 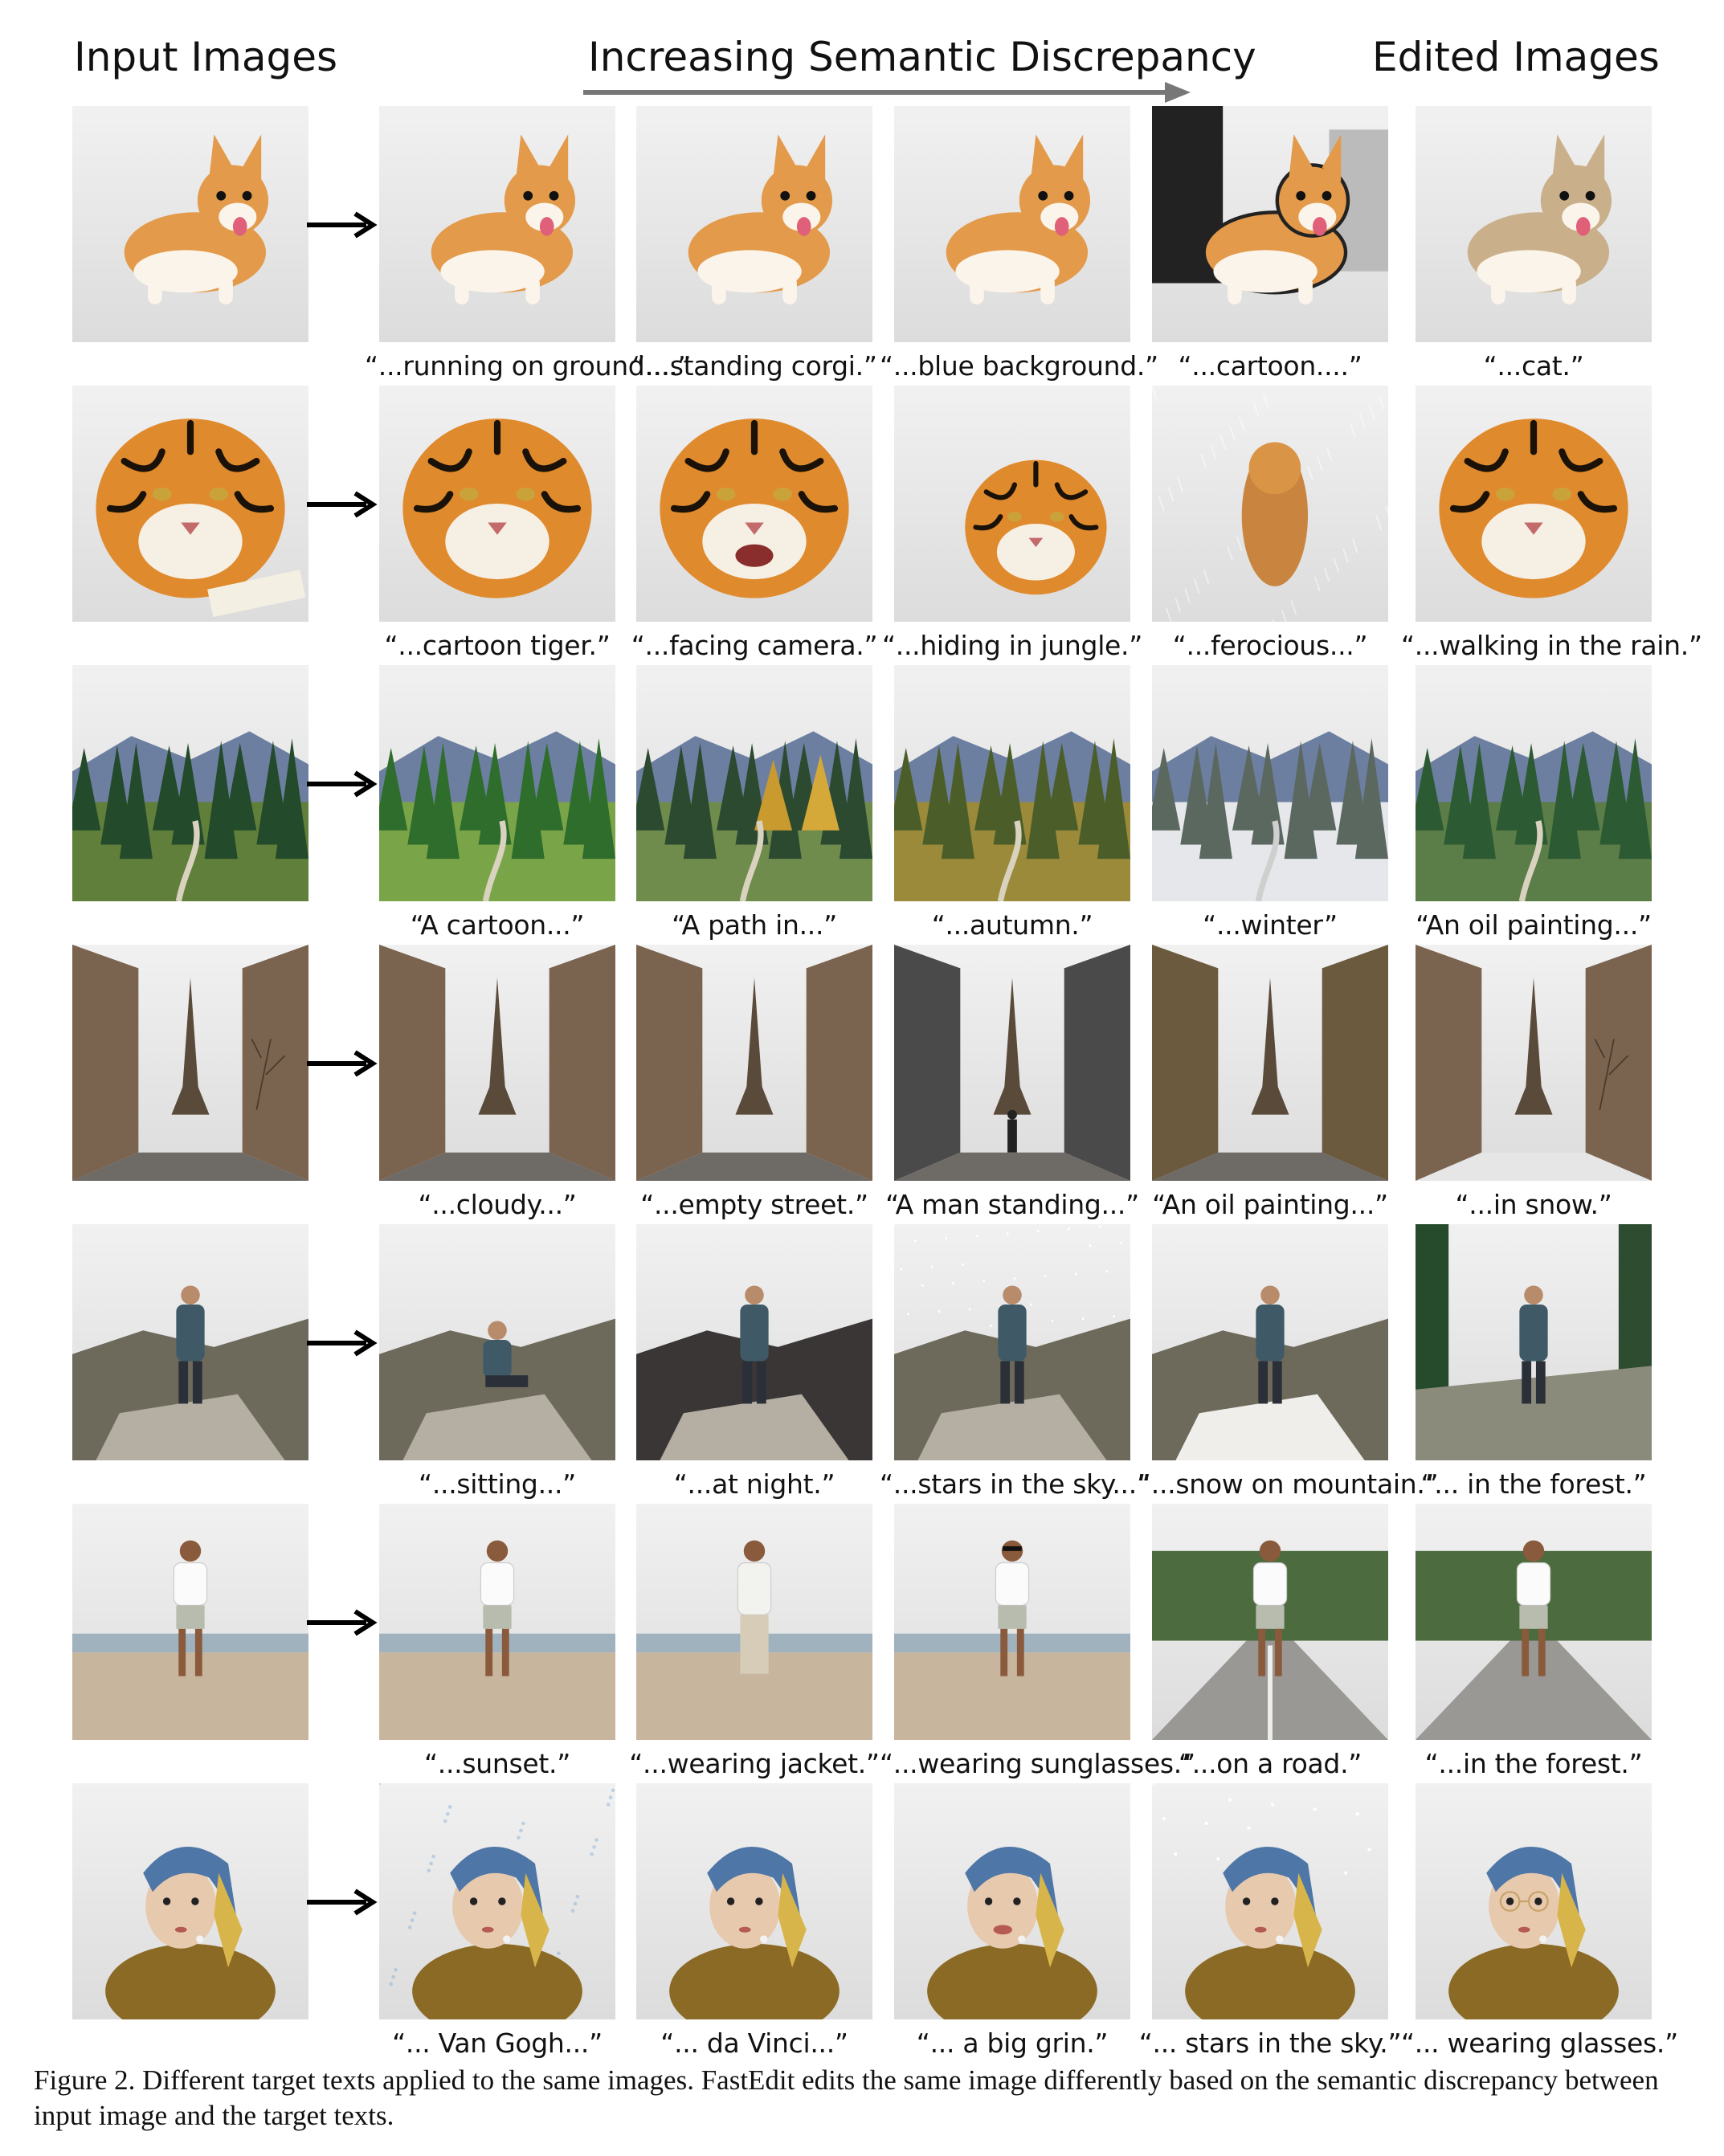 What do you see at coordinates (497, 1484) in the screenshot?
I see `target-text-caption: “...sitting...”` at bounding box center [497, 1484].